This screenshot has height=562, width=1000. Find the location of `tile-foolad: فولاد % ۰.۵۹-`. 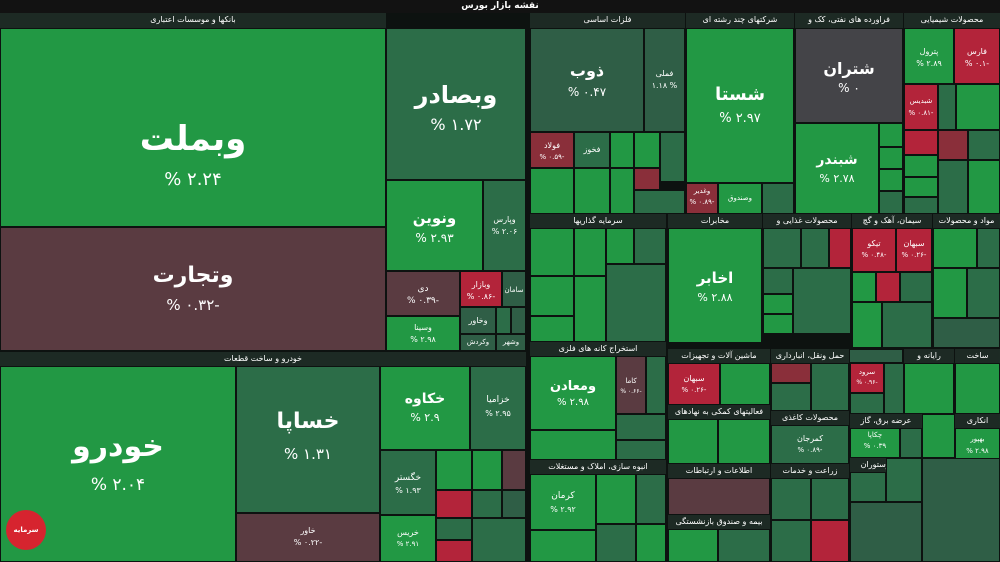

tile-foolad: فولاد % ۰.۵۹- is located at coordinates (552, 150).